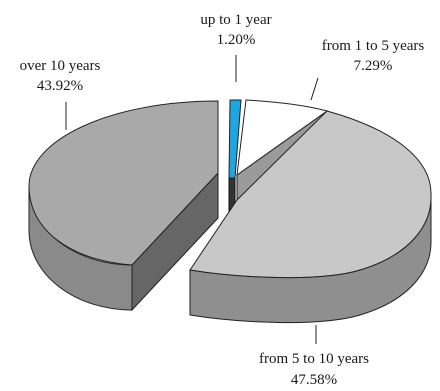 The width and height of the screenshot is (440, 391). Describe the element at coordinates (60, 66) in the screenshot. I see `label-name-over-10-years: over 10 years` at that location.